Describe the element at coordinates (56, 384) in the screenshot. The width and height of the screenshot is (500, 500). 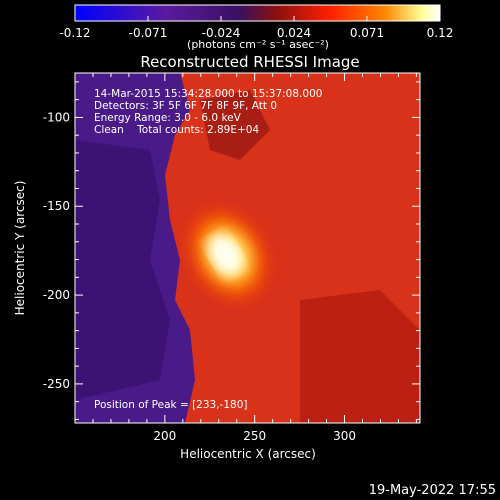
I see `y-tick-label: -250` at that location.